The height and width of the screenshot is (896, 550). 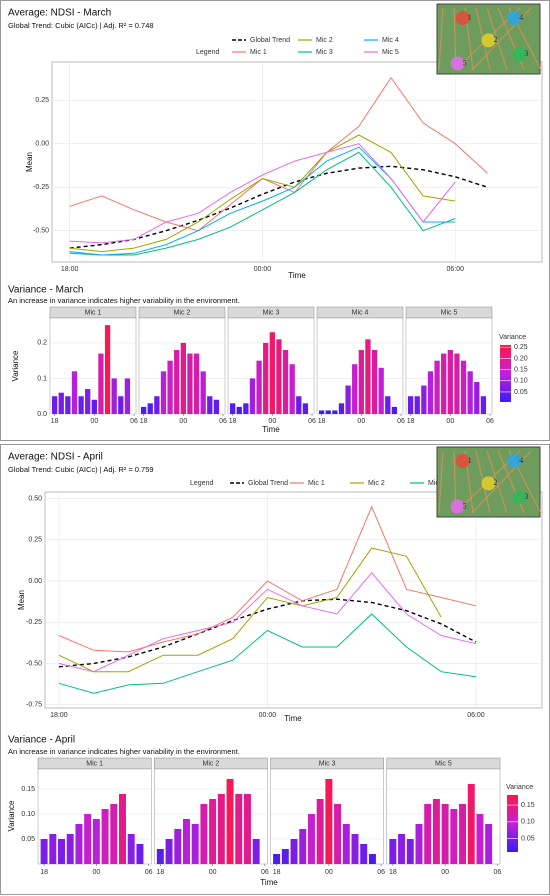 What do you see at coordinates (55, 457) in the screenshot?
I see `chart-title: Average: NDSI - April` at bounding box center [55, 457].